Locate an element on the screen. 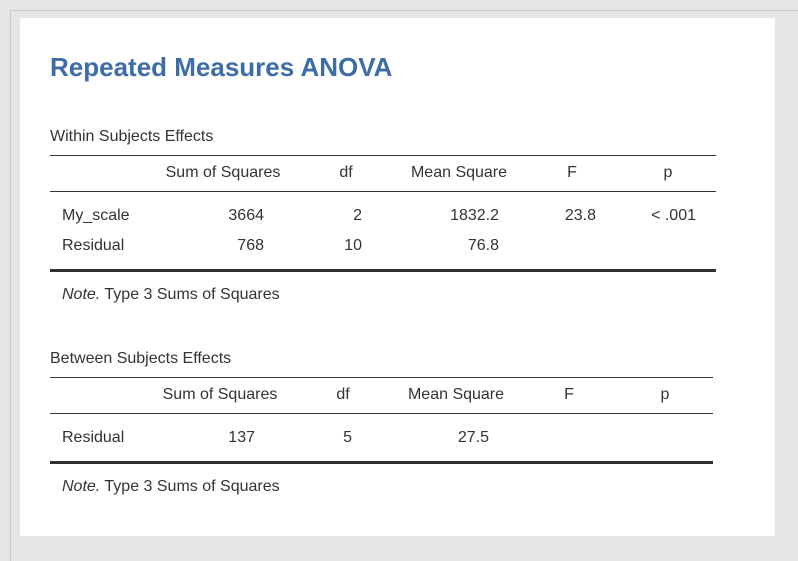  row-p: < .001 is located at coordinates (673, 215).